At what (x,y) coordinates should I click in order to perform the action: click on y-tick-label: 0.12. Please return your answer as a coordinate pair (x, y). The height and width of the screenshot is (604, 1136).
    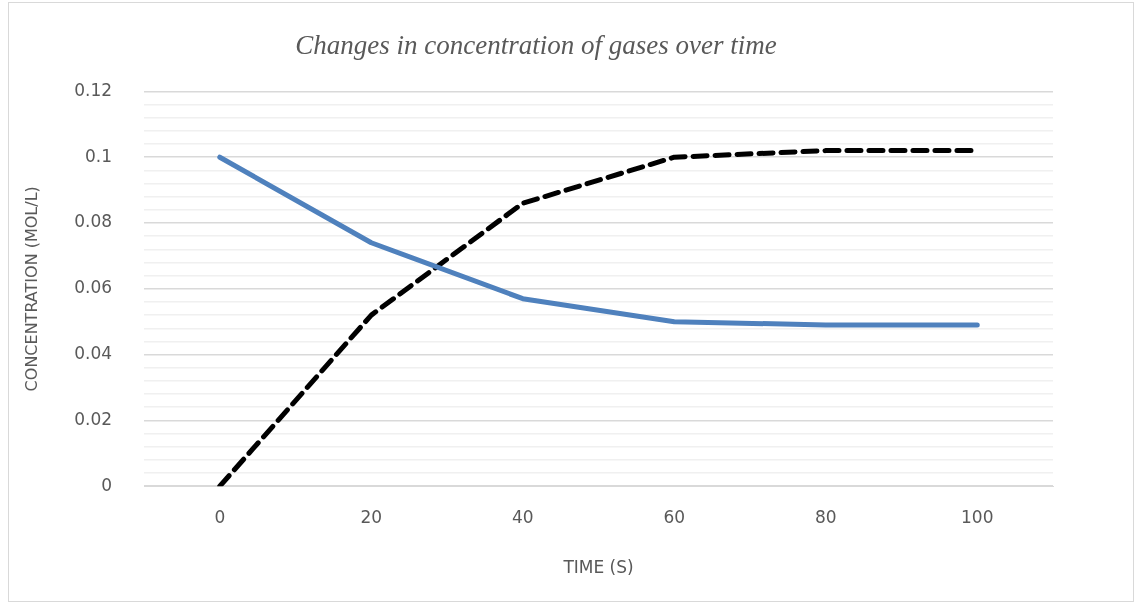
    Looking at the image, I should click on (93, 89).